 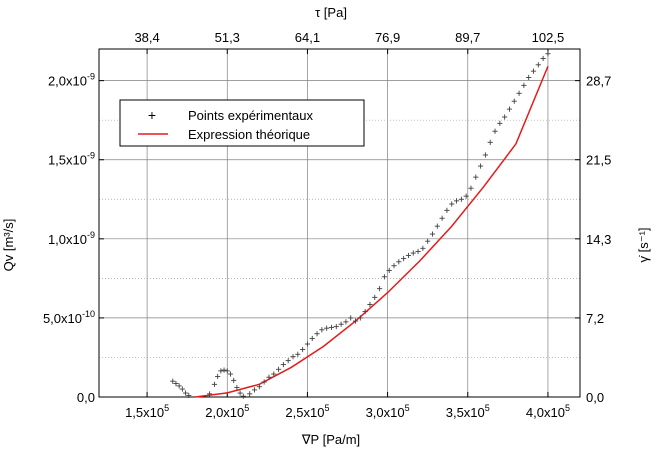 What do you see at coordinates (307, 411) in the screenshot?
I see `x-tick-label: 2,5x10⁵` at bounding box center [307, 411].